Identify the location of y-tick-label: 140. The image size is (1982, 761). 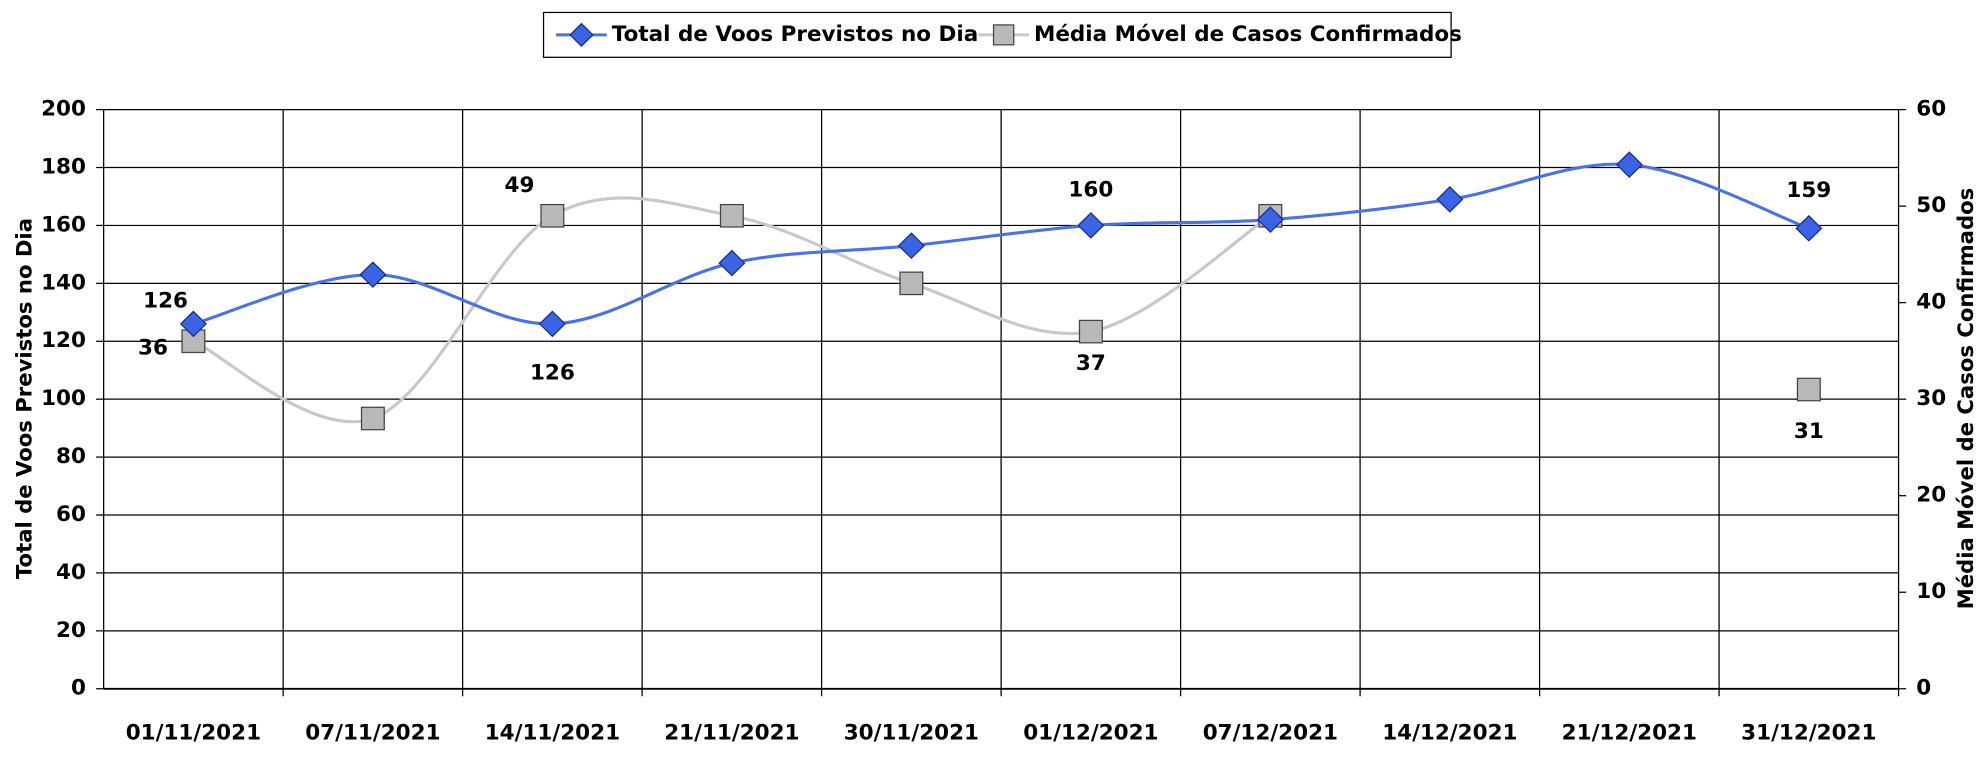
(63, 282).